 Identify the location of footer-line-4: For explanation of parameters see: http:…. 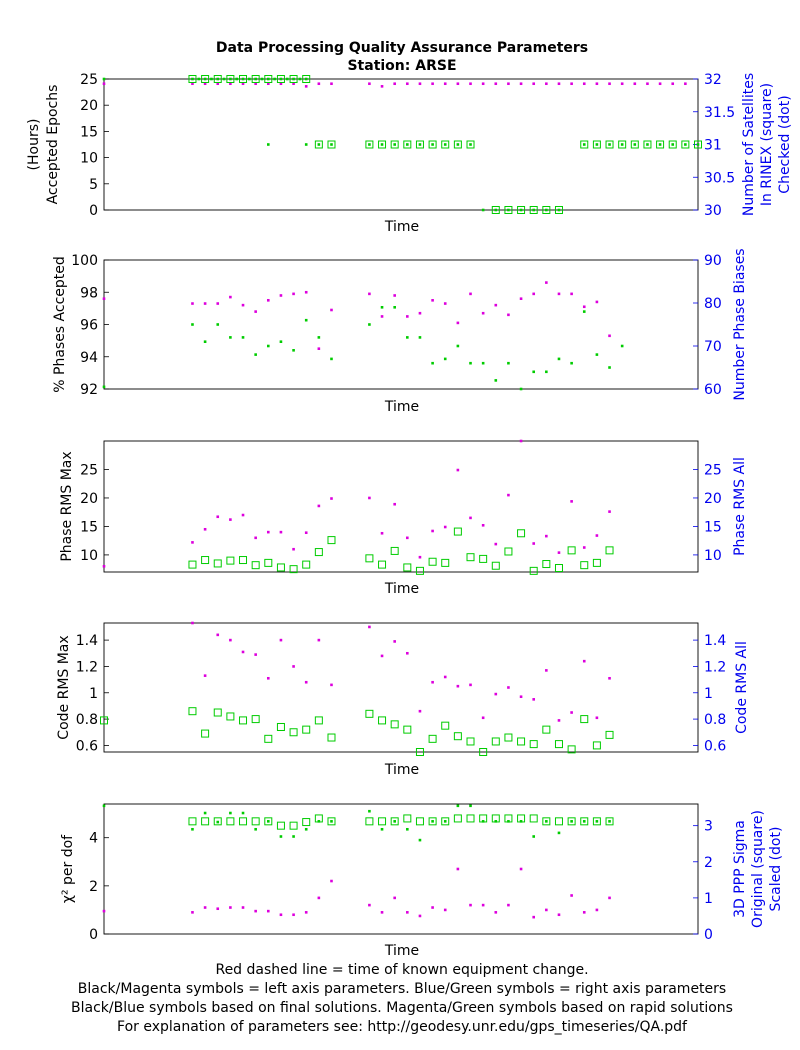
(402, 1027).